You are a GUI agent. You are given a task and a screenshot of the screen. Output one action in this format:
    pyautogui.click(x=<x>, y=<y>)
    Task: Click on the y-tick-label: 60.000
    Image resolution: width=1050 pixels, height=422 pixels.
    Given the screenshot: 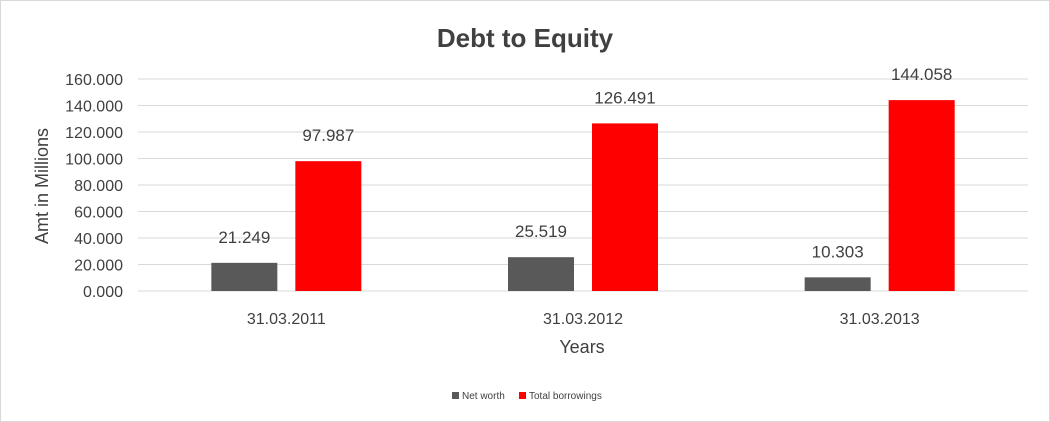 What is the action you would take?
    pyautogui.click(x=98, y=213)
    